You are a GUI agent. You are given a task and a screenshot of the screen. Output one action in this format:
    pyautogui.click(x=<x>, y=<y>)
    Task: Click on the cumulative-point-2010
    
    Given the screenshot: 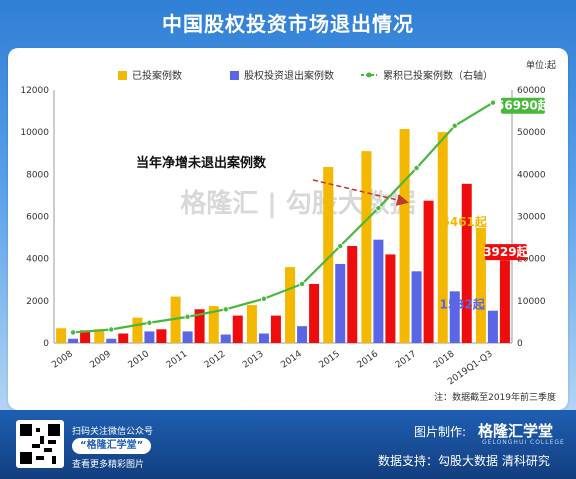 What is the action you would take?
    pyautogui.click(x=149, y=322)
    